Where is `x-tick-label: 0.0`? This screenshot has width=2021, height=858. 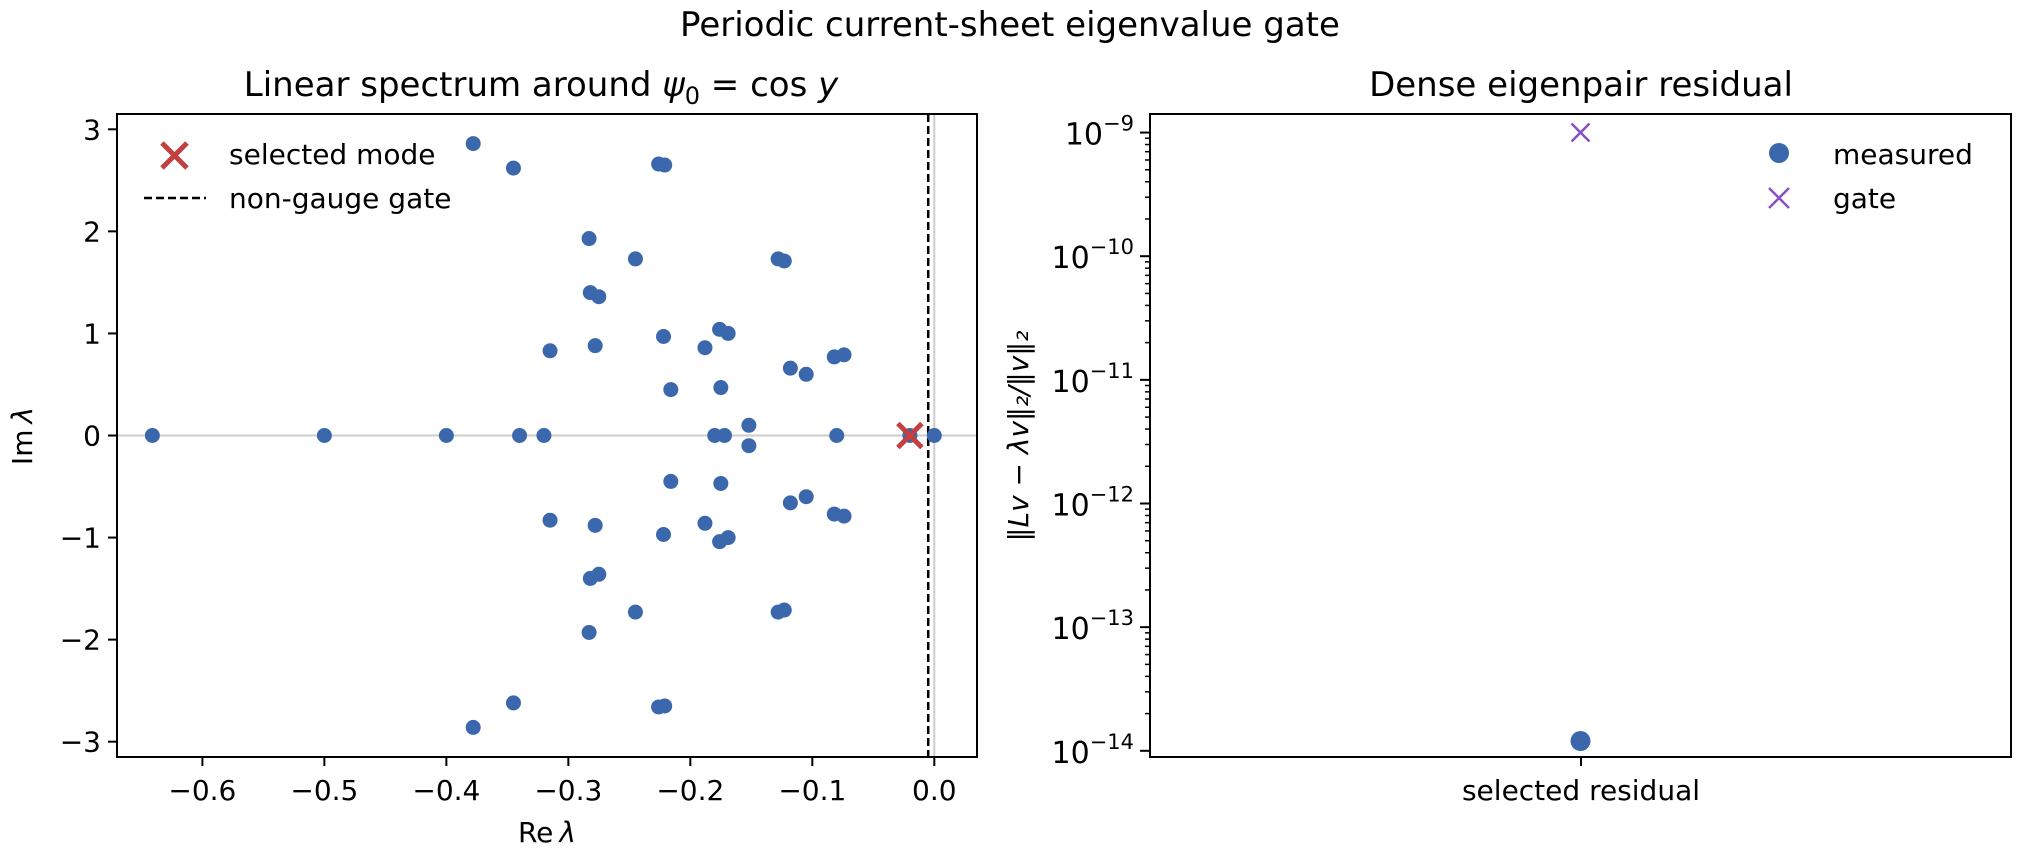 x-tick-label: 0.0 is located at coordinates (934, 790).